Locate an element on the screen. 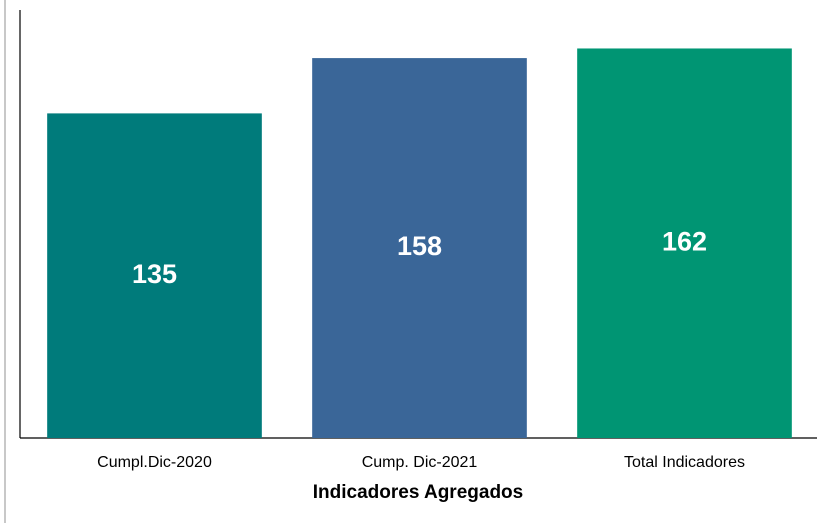 The height and width of the screenshot is (523, 833). value-label: 158 is located at coordinates (419, 246).